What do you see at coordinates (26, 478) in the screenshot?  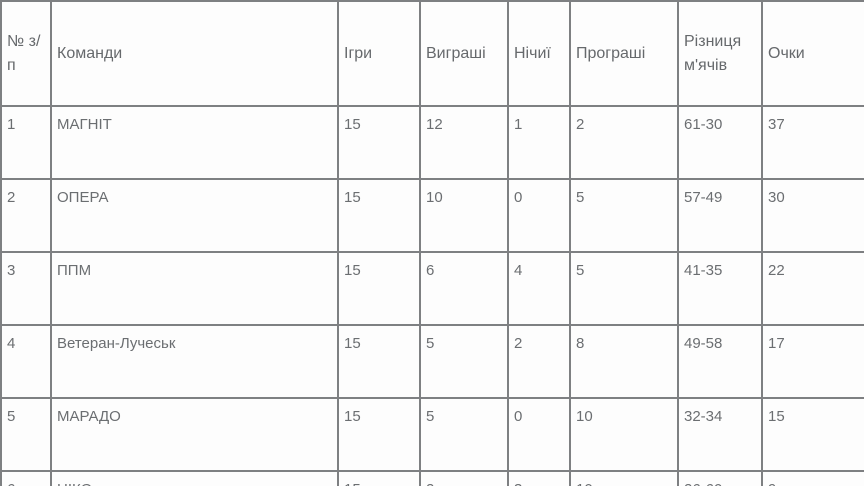 I see `cell-rank: 6` at bounding box center [26, 478].